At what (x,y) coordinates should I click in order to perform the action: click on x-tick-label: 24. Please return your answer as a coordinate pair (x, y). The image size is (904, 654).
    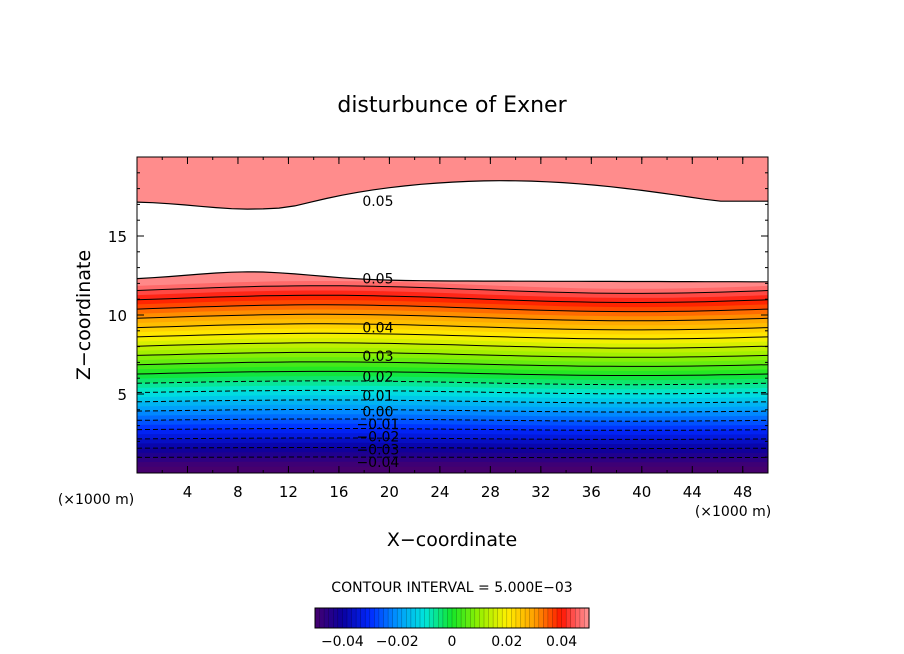
    Looking at the image, I should click on (439, 492).